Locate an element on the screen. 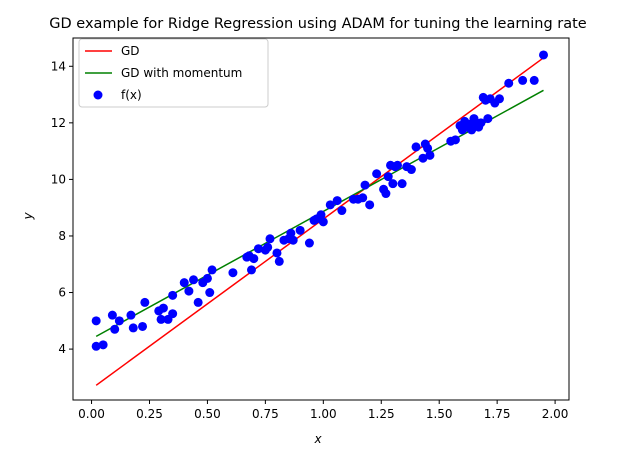 The height and width of the screenshot is (455, 636). legend-label: GD is located at coordinates (130, 51).